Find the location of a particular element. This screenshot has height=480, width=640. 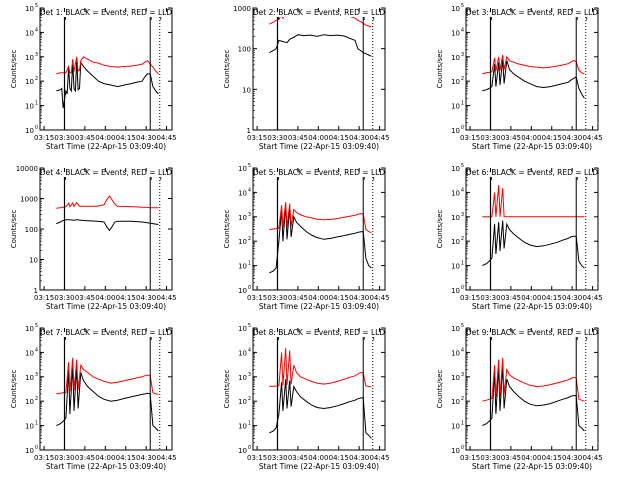

x-tick-label: 04:15 is located at coordinates (339, 298).